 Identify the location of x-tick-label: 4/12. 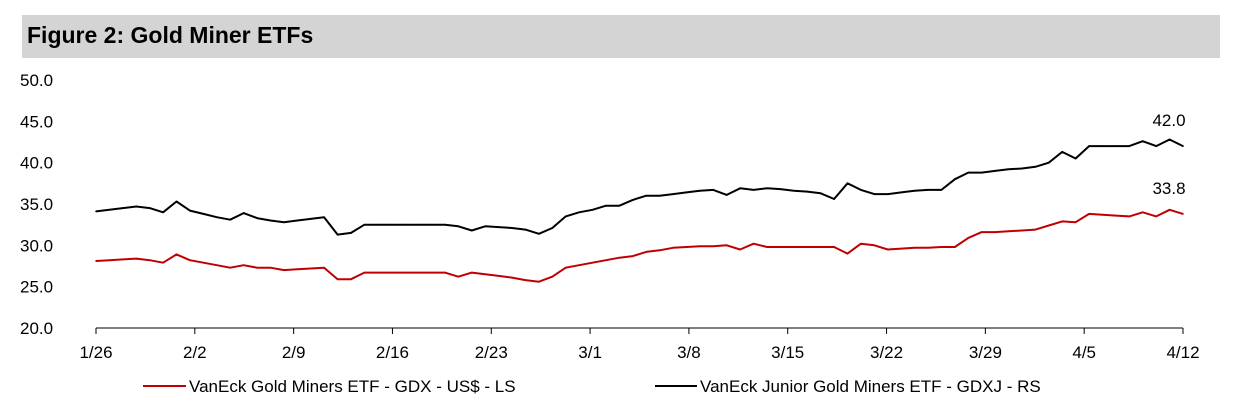
(1182, 352).